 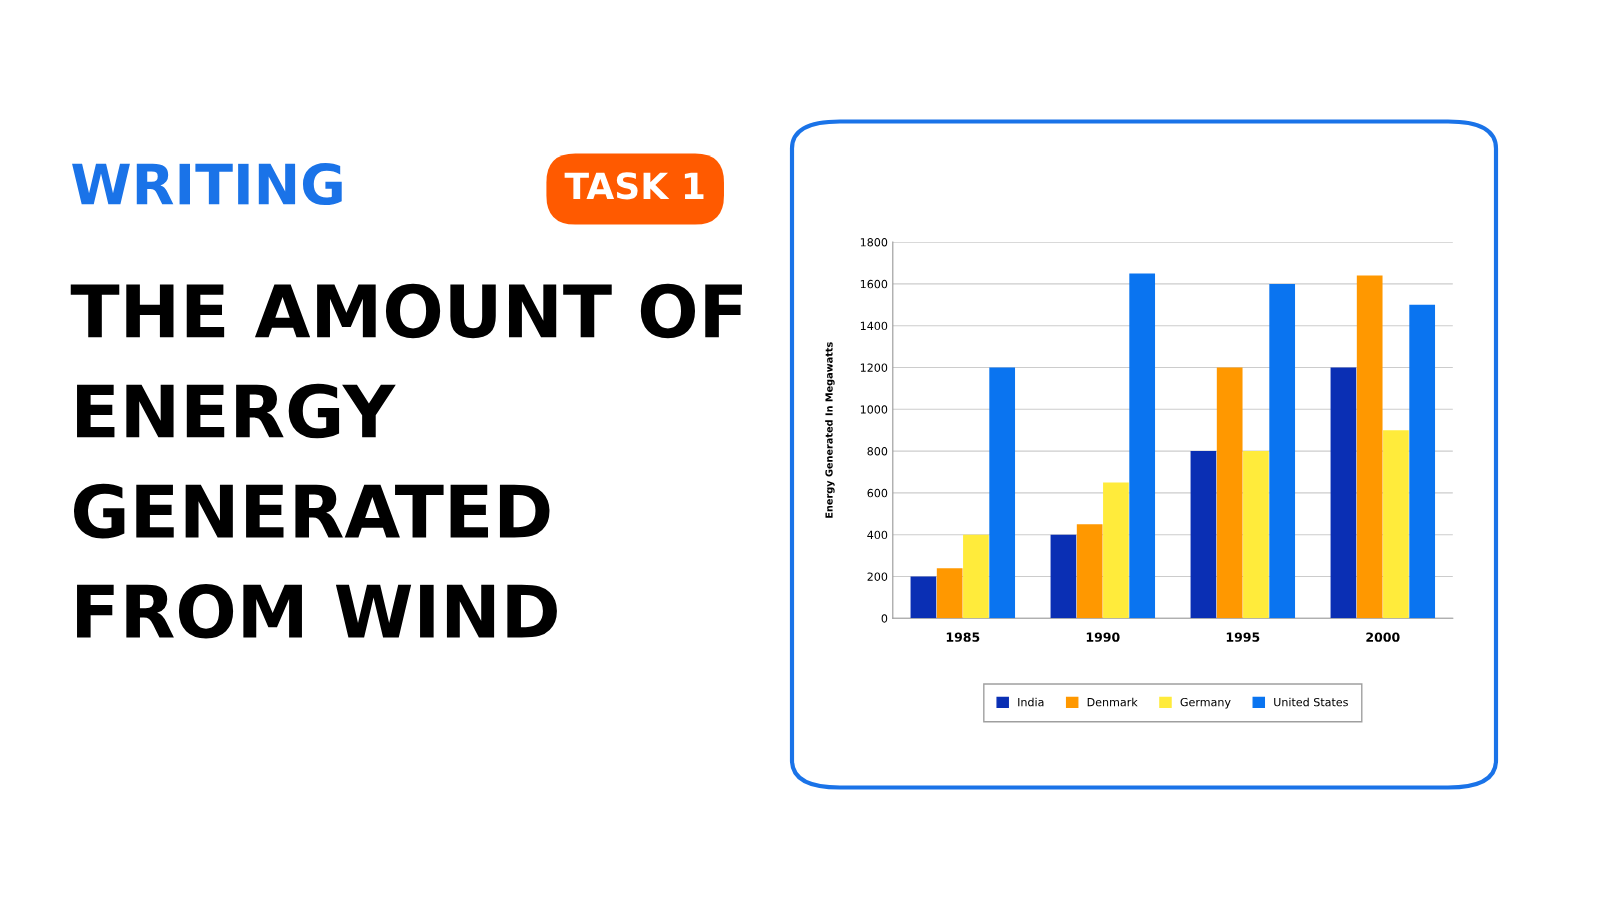 What do you see at coordinates (874, 409) in the screenshot?
I see `y-tick-label: 1000` at bounding box center [874, 409].